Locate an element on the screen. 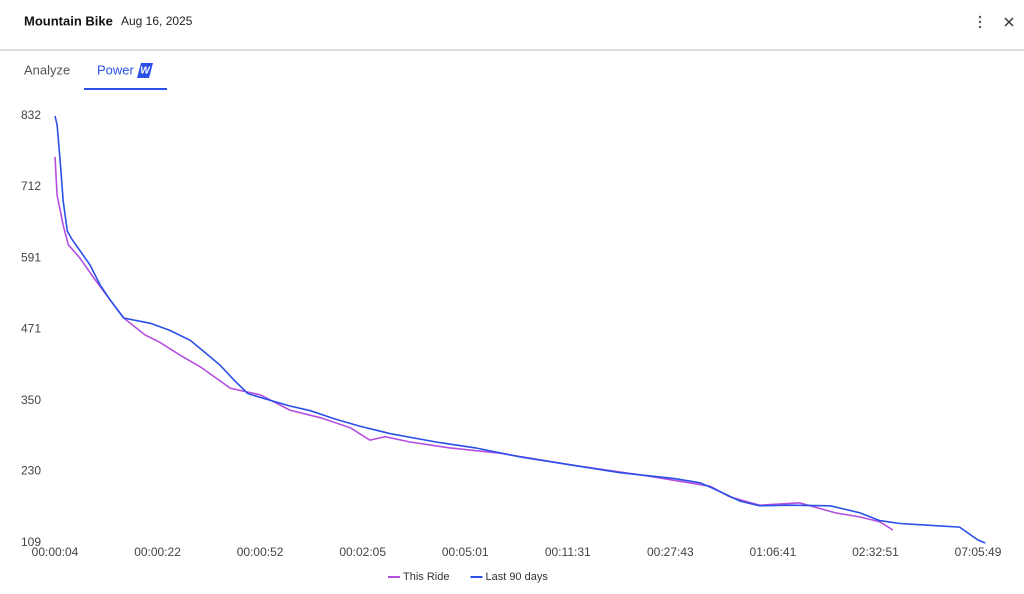  y-tick-label: 109 is located at coordinates (31, 542).